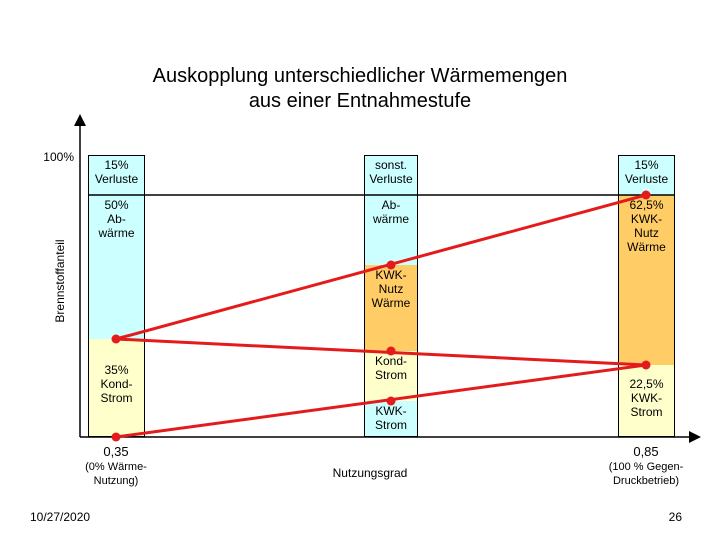 This screenshot has height=540, width=720. Describe the element at coordinates (391, 351) in the screenshot. I see `point-middle-kond` at that location.